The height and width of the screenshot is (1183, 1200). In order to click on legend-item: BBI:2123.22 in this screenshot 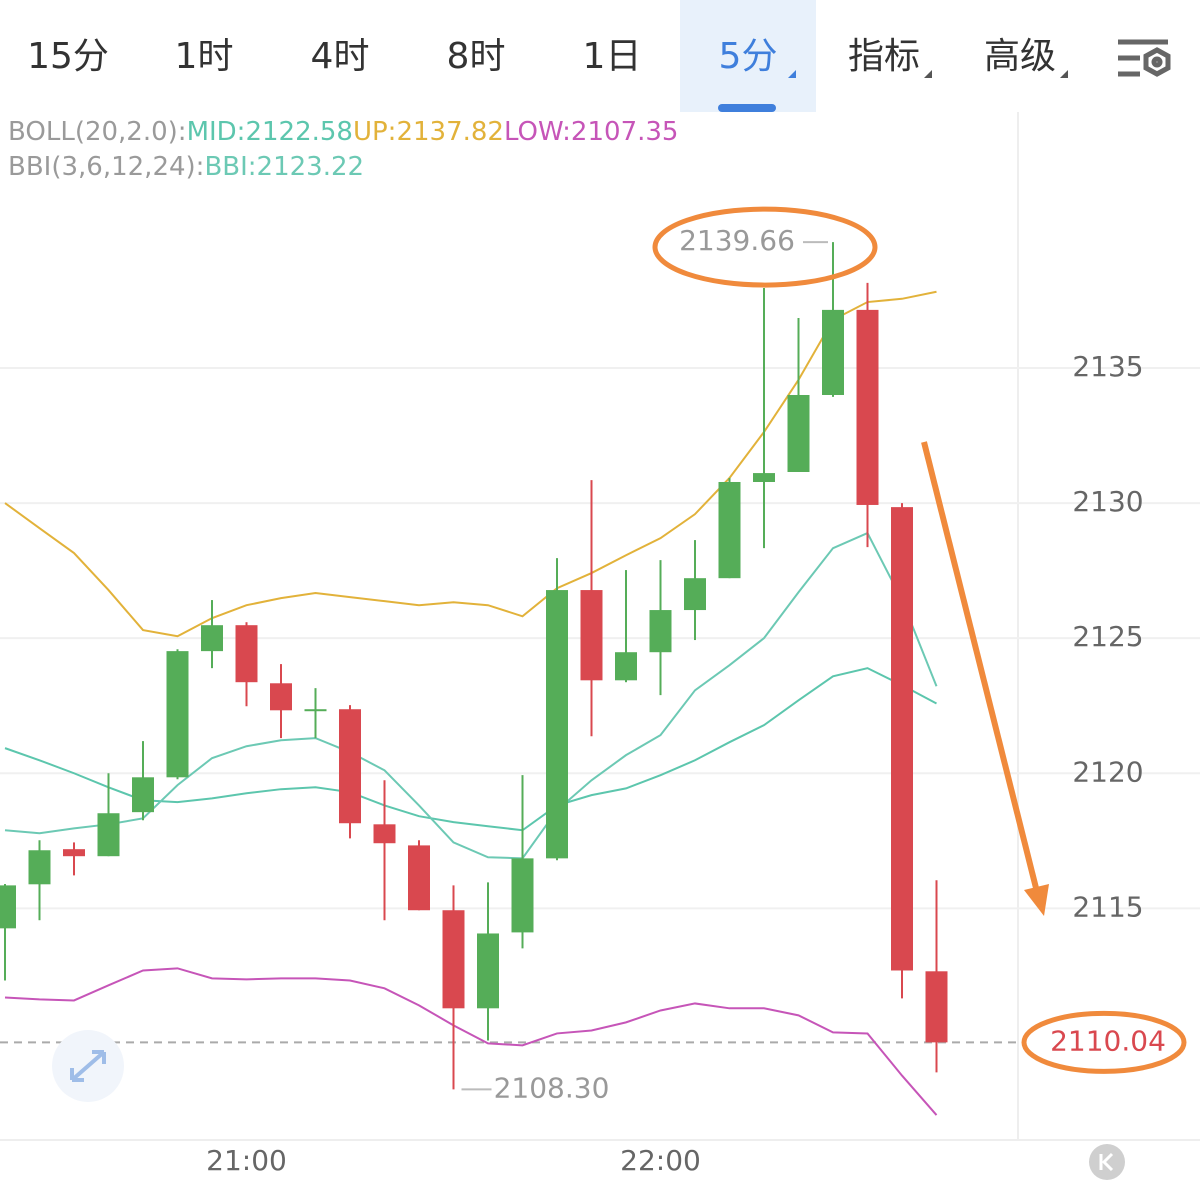, I will do `click(284, 167)`.